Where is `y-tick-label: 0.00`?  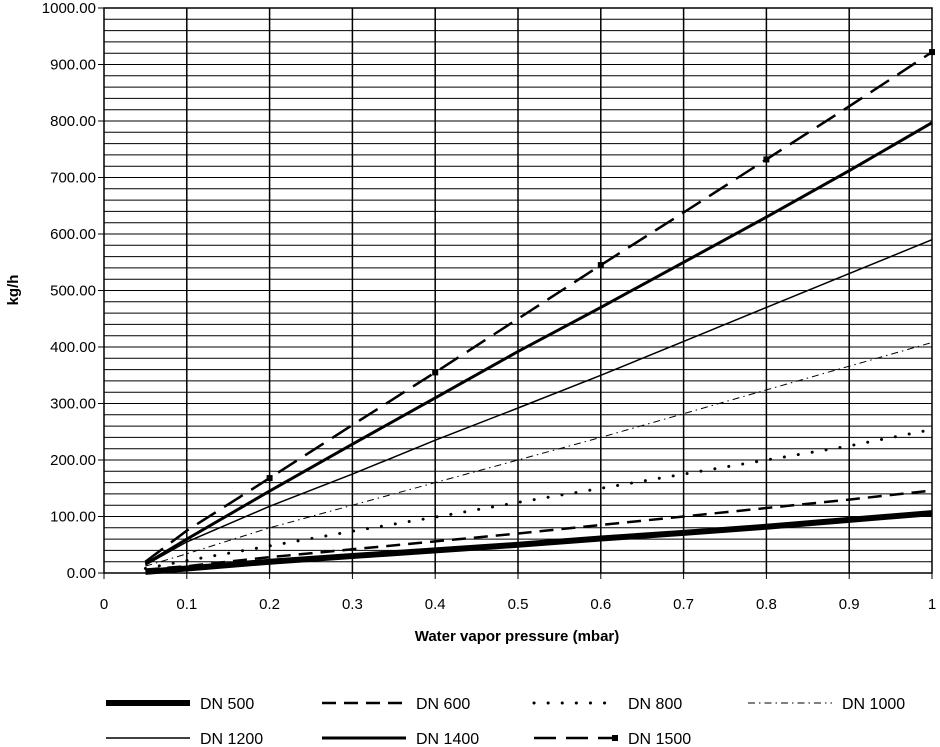 y-tick-label: 0.00 is located at coordinates (81, 573).